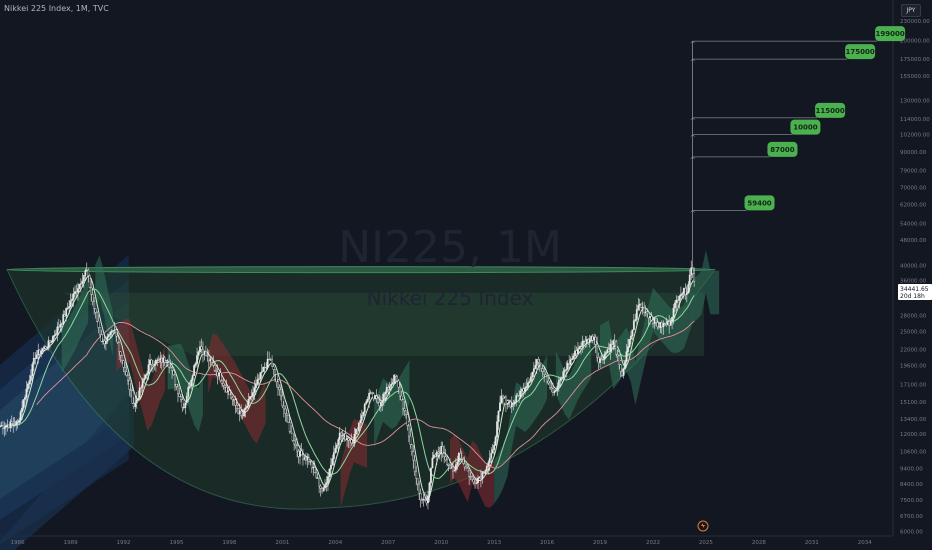 Image resolution: width=932 pixels, height=550 pixels. I want to click on x-tick-label: 1998, so click(229, 543).